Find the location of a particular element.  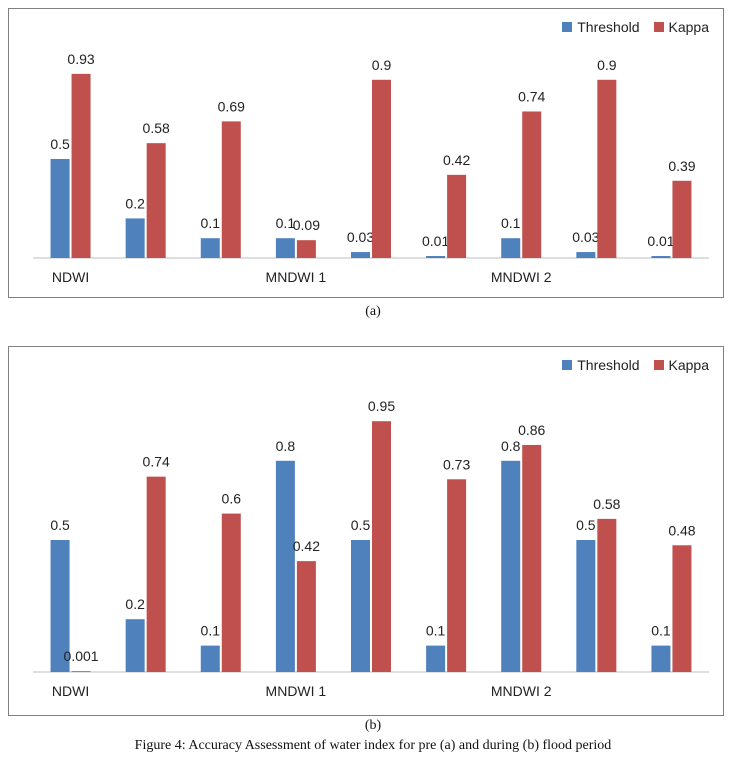

data-label-kappa: 0.86 is located at coordinates (531, 430).